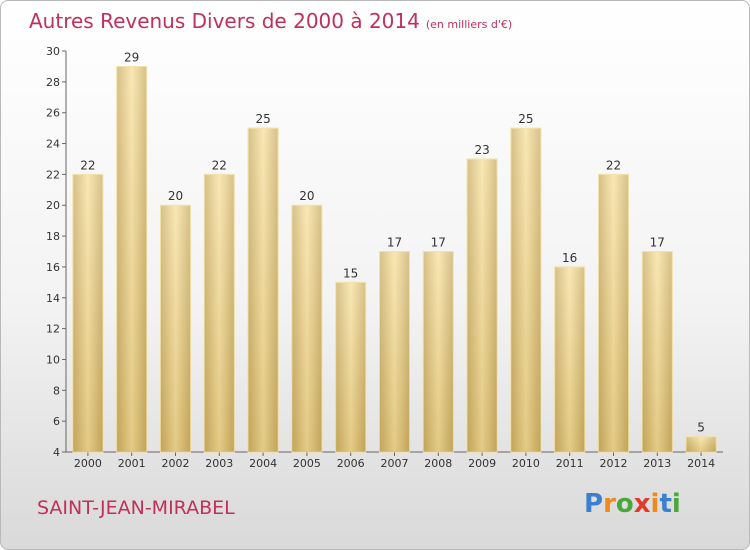 The width and height of the screenshot is (750, 550). Describe the element at coordinates (56, 452) in the screenshot. I see `y-tick-label: 4` at that location.